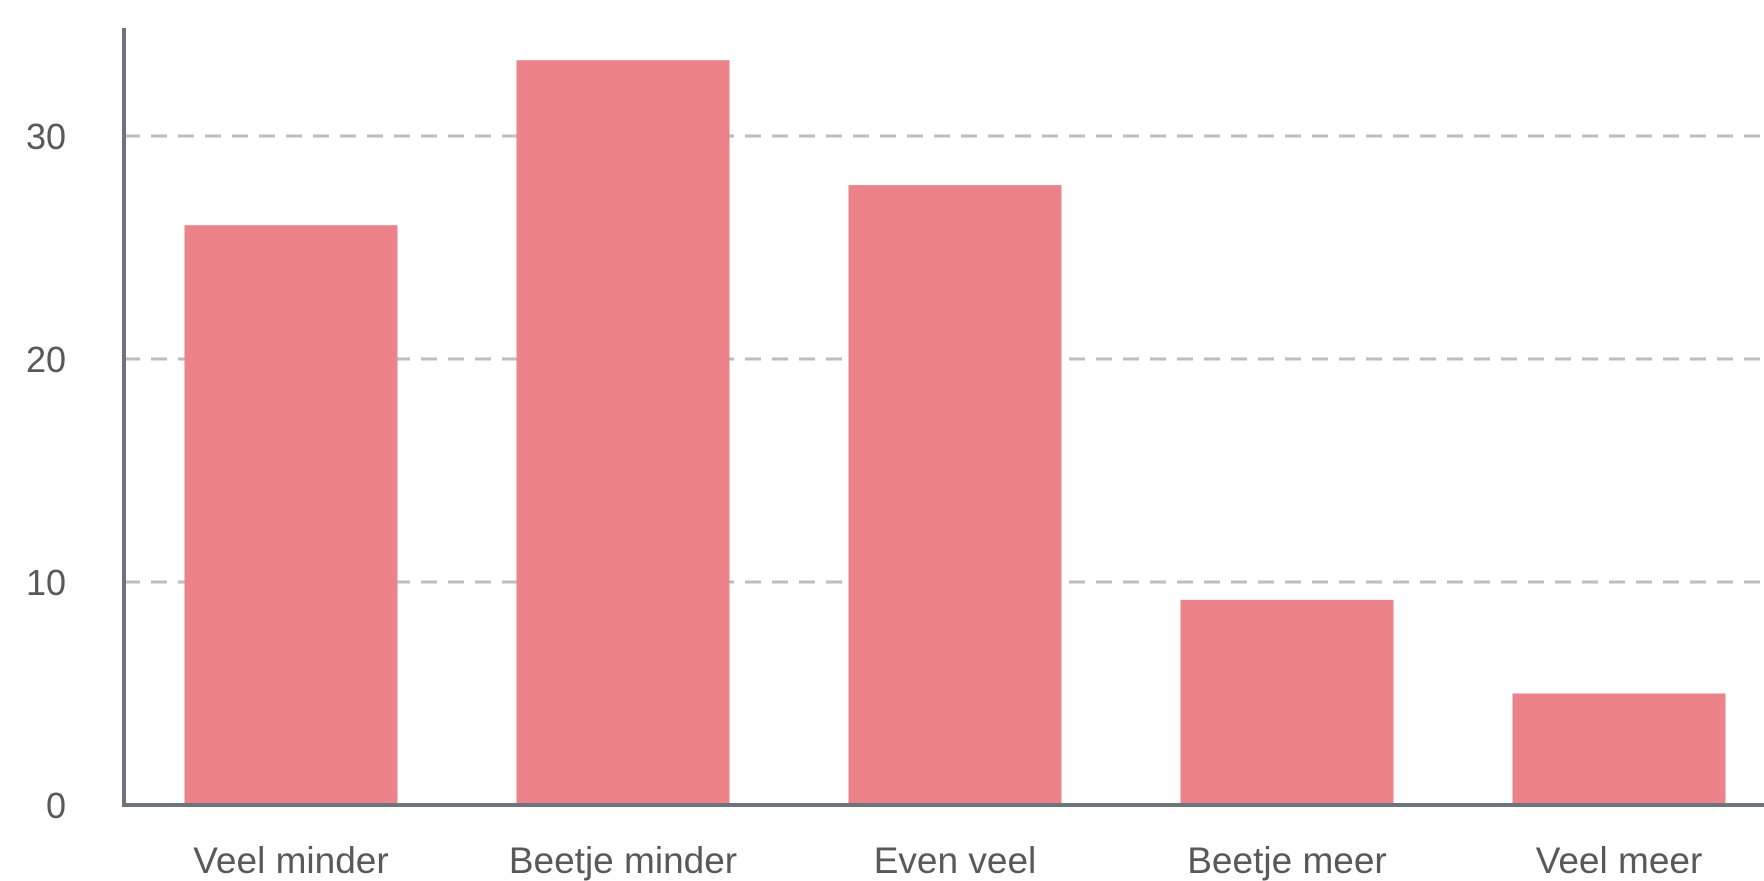 Image resolution: width=1764 pixels, height=881 pixels. I want to click on bar-veel-meer, so click(1619, 749).